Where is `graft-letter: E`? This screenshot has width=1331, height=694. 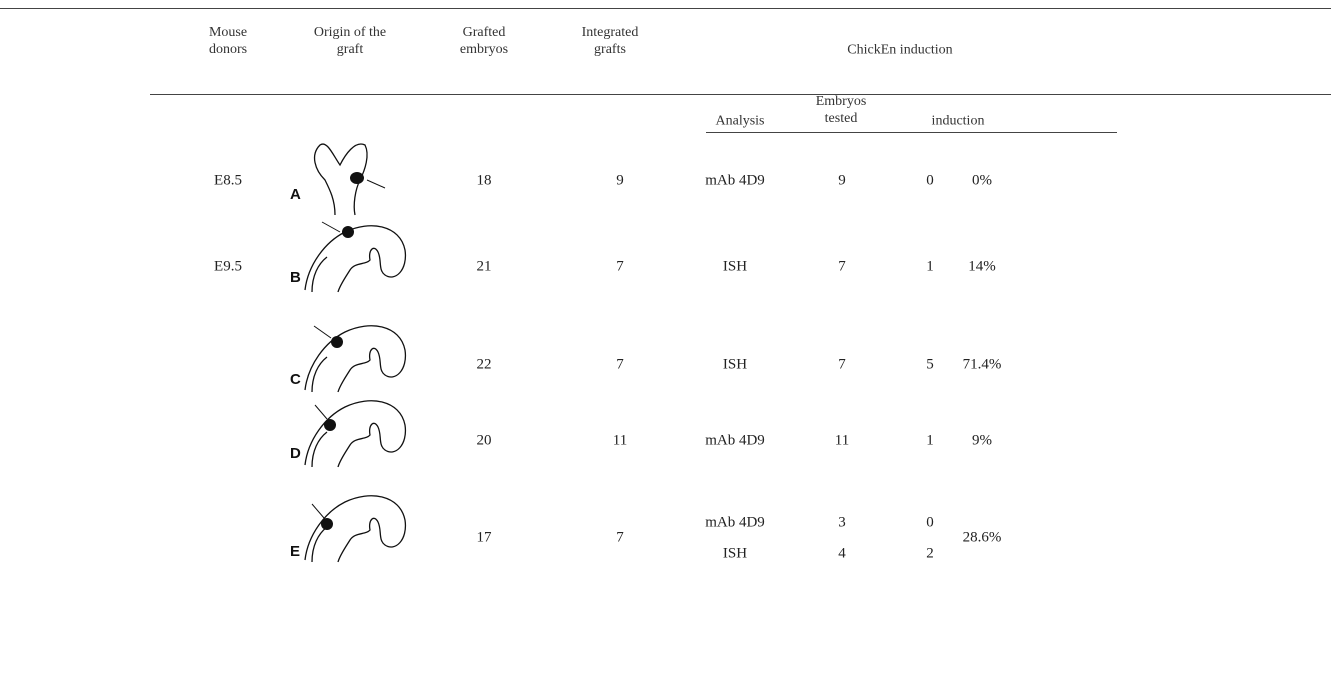 graft-letter: E is located at coordinates (295, 551).